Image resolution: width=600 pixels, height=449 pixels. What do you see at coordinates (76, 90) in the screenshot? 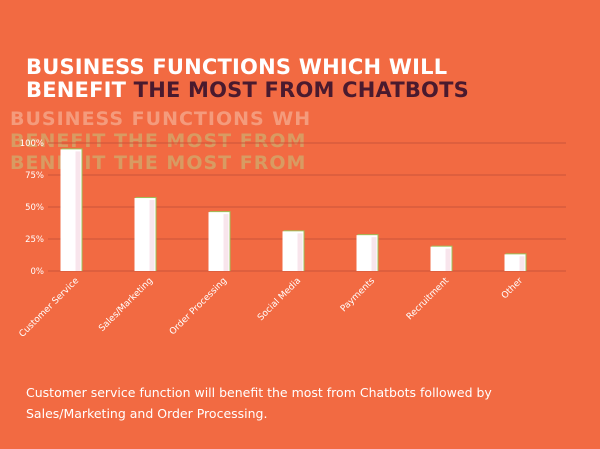
I see `title-line-2-white: BENEFIT` at bounding box center [76, 90].